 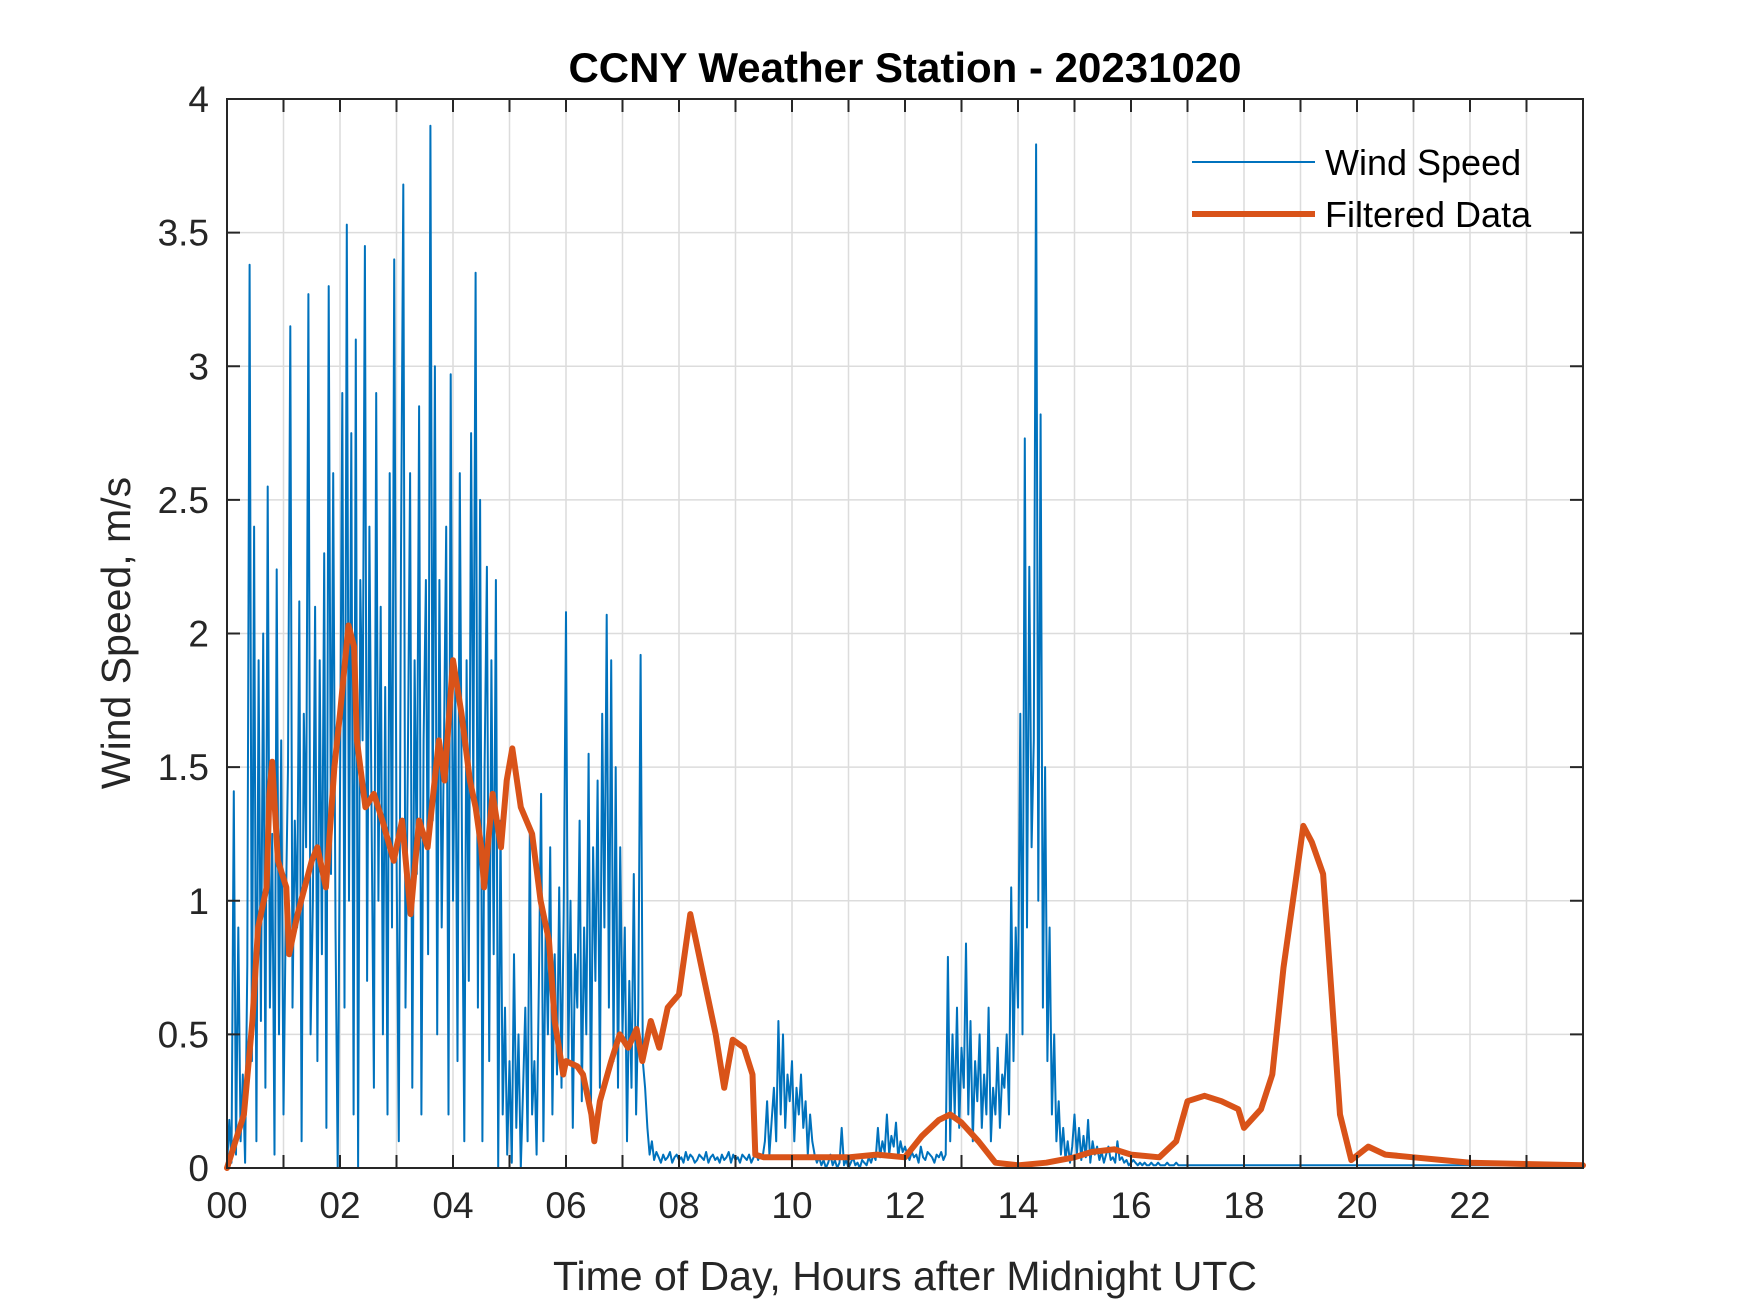 I want to click on x-tick-label: 10, so click(x=791, y=1205).